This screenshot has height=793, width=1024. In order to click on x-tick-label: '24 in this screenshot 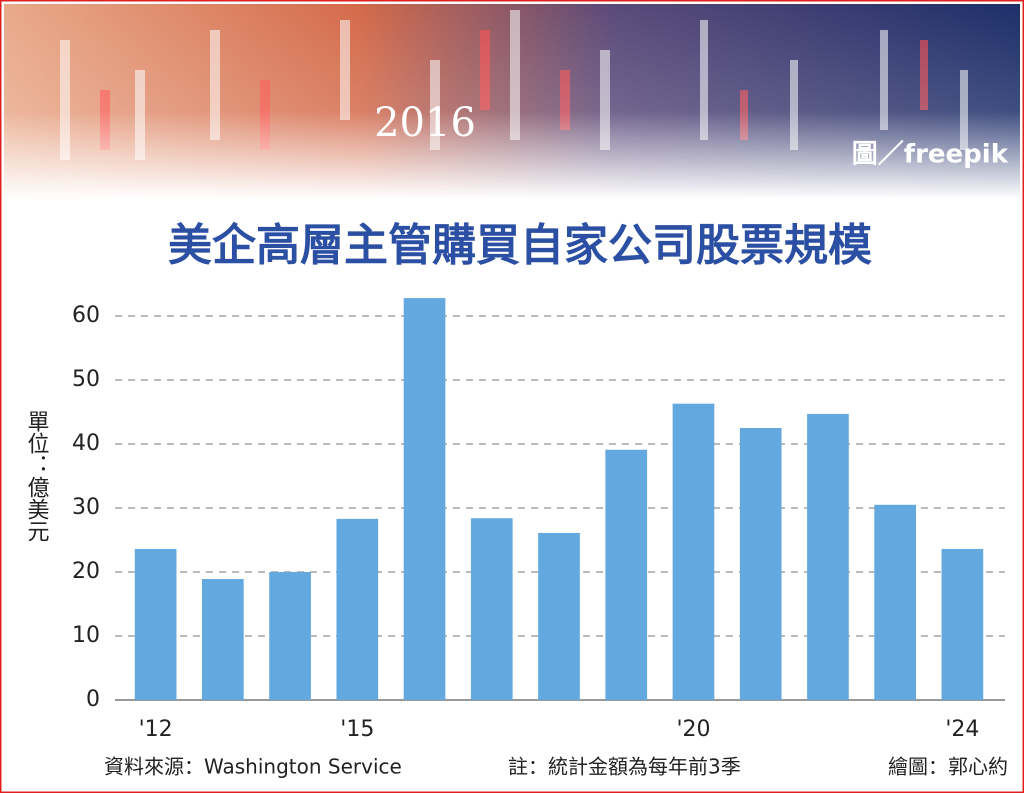, I will do `click(962, 729)`.